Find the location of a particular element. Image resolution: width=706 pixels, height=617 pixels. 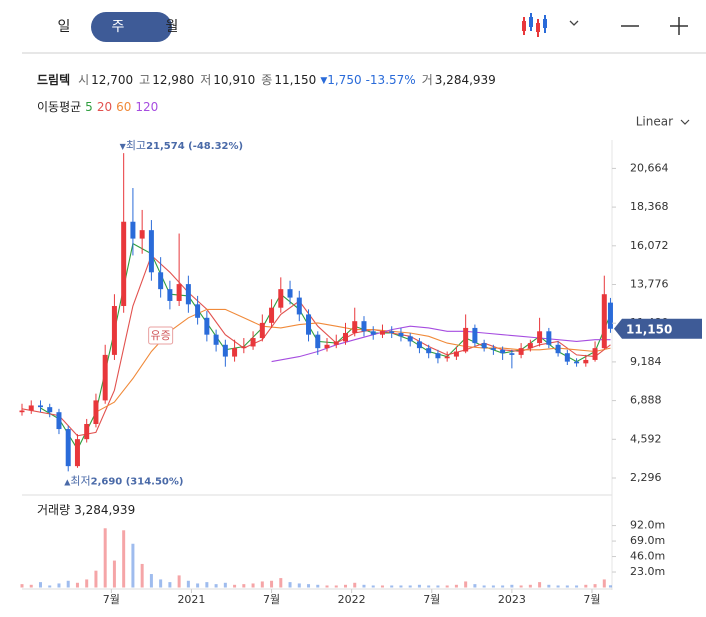

event-label: 유증 is located at coordinates (161, 335).